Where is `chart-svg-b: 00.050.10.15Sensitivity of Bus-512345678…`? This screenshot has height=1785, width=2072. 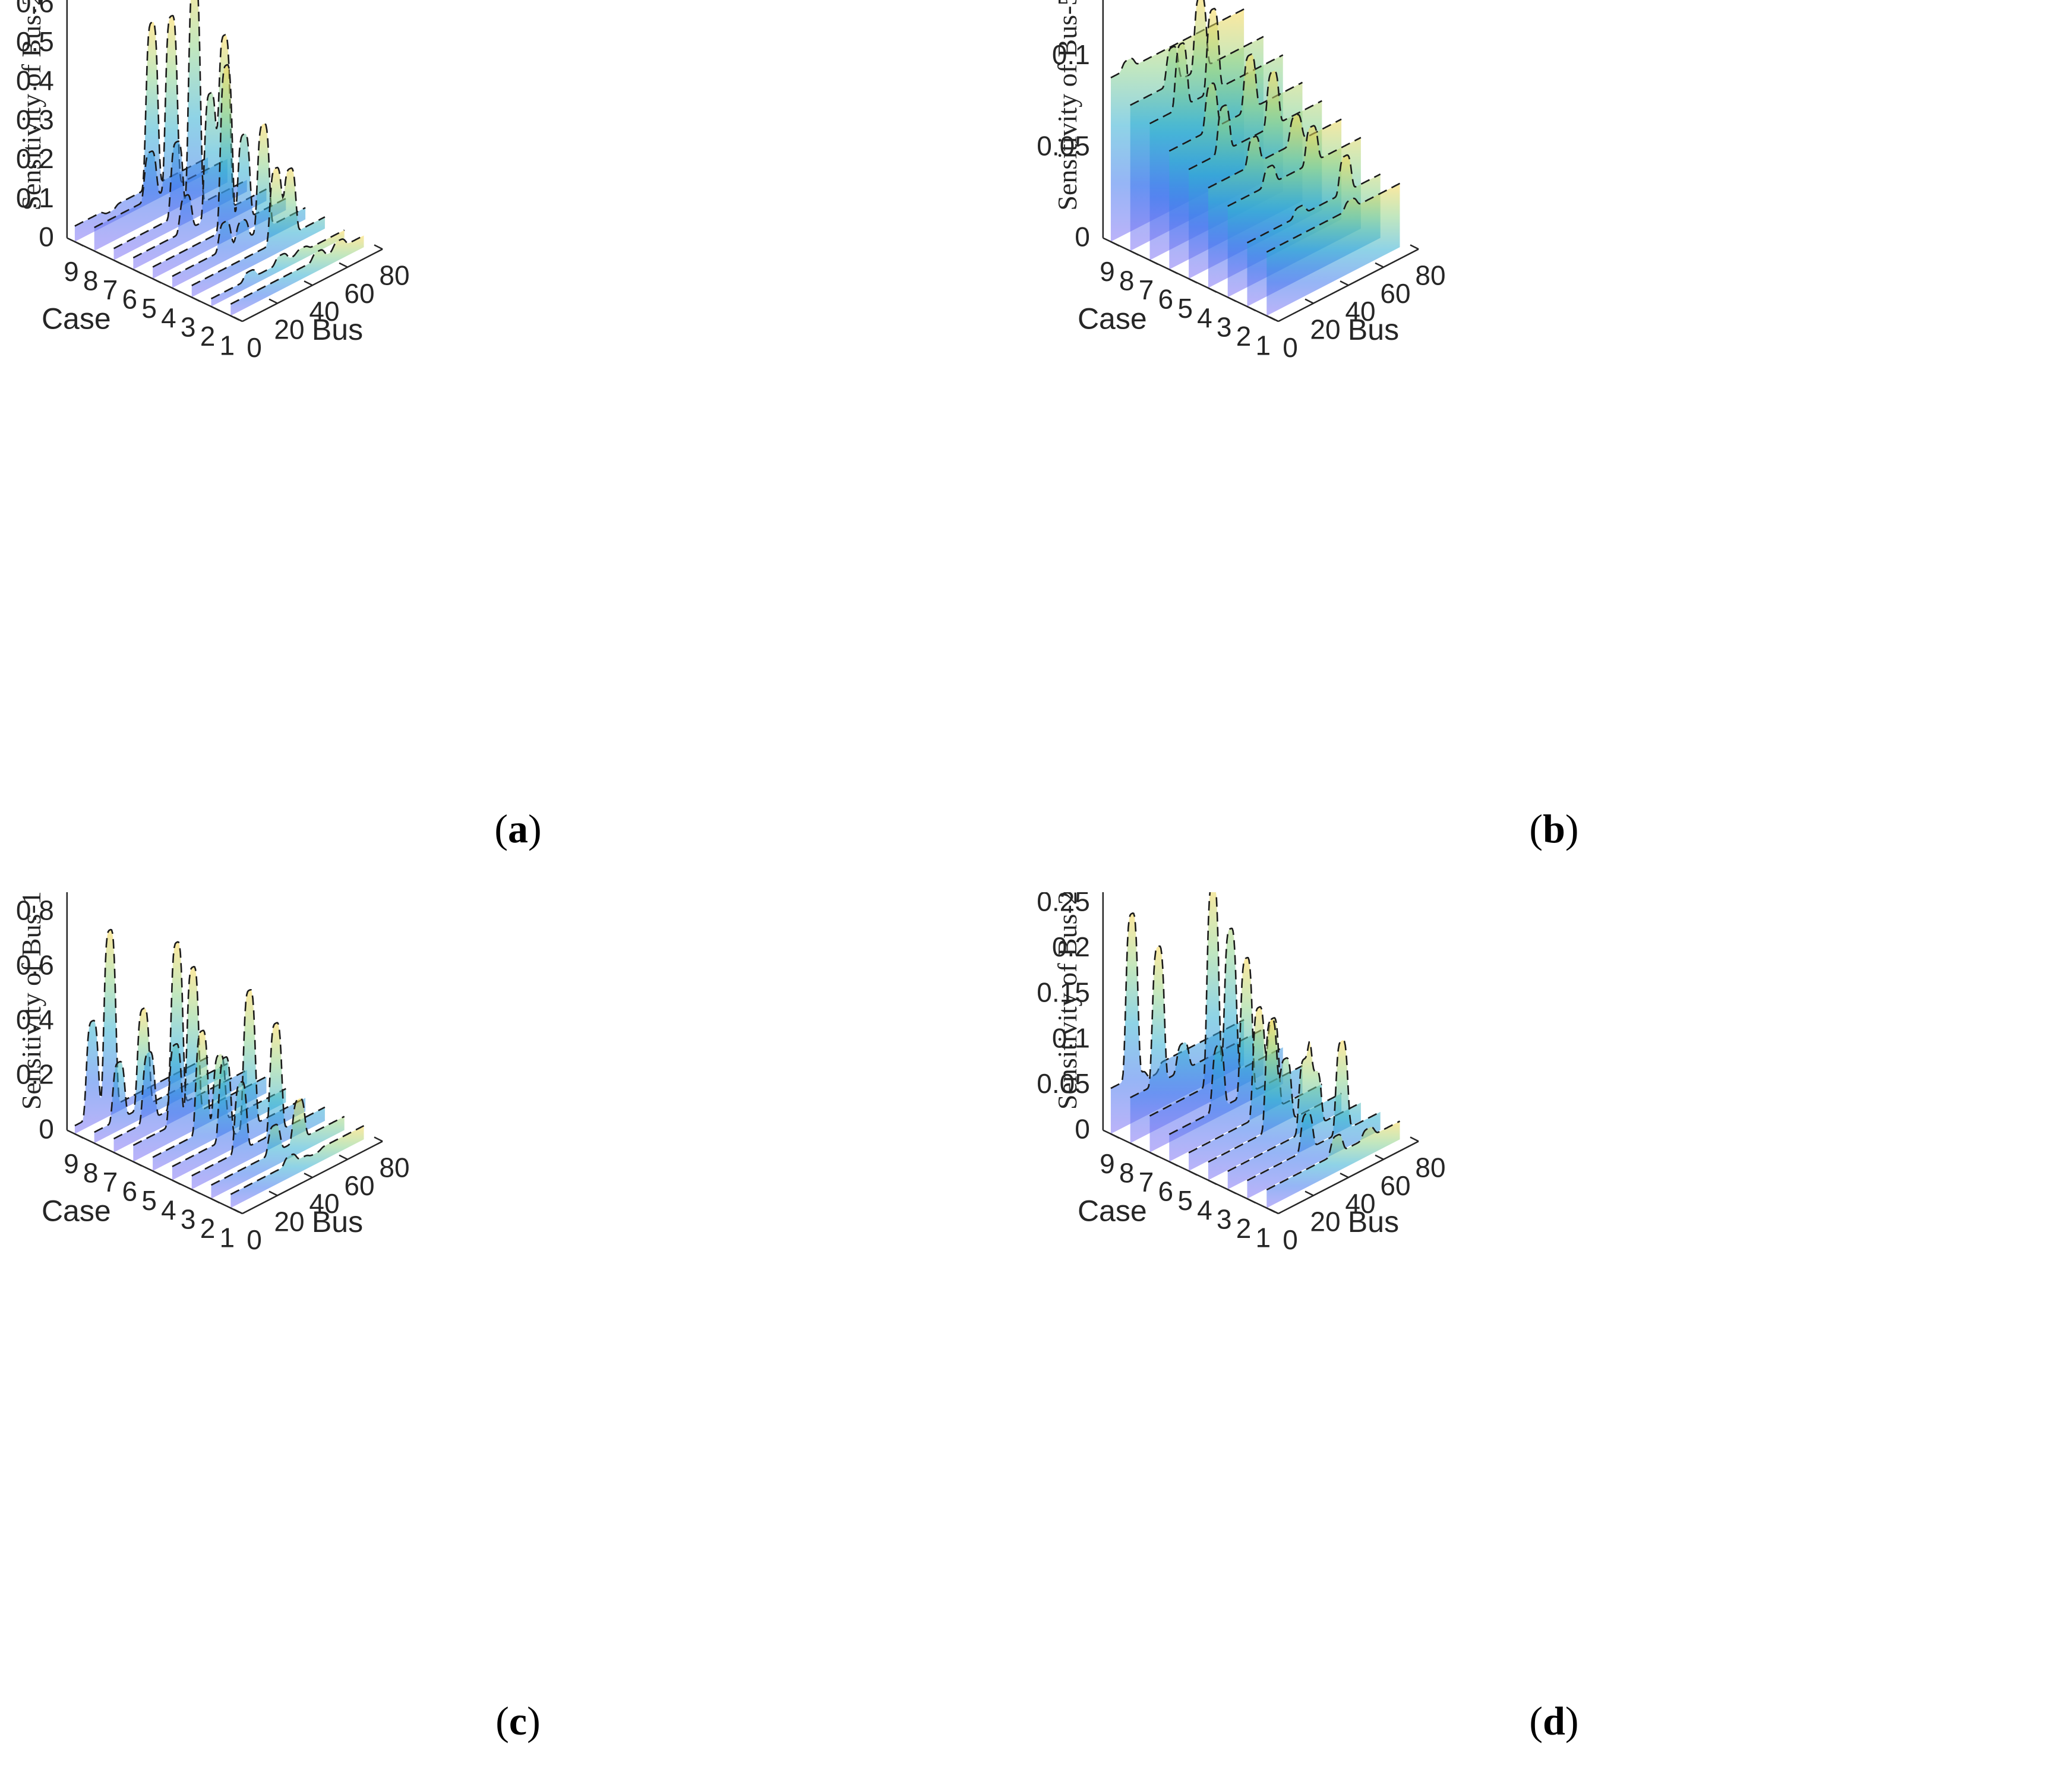
chart-svg-b: 00.050.10.15Sensitivity of Bus-512345678… is located at coordinates (1308, 425).